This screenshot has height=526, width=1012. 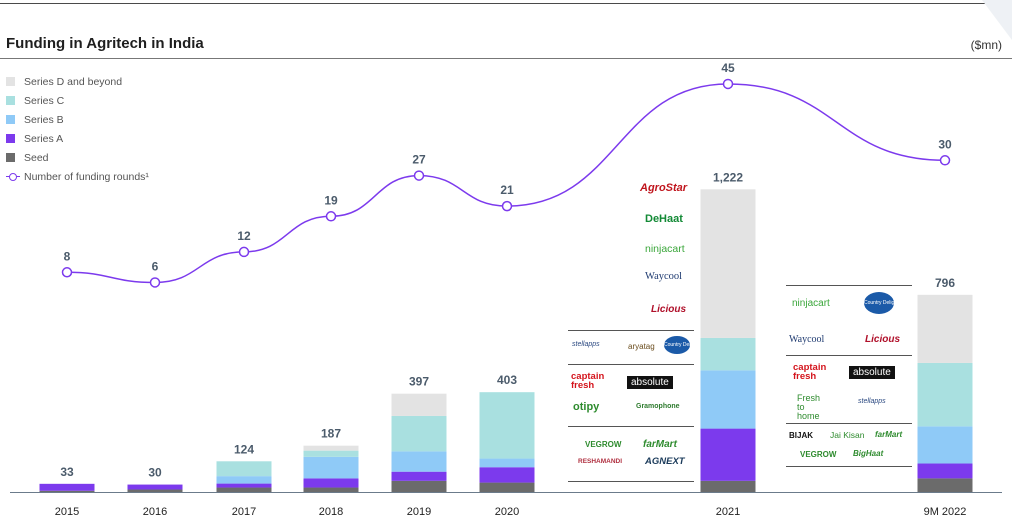 I want to click on corner-decoration, so click(x=997, y=20).